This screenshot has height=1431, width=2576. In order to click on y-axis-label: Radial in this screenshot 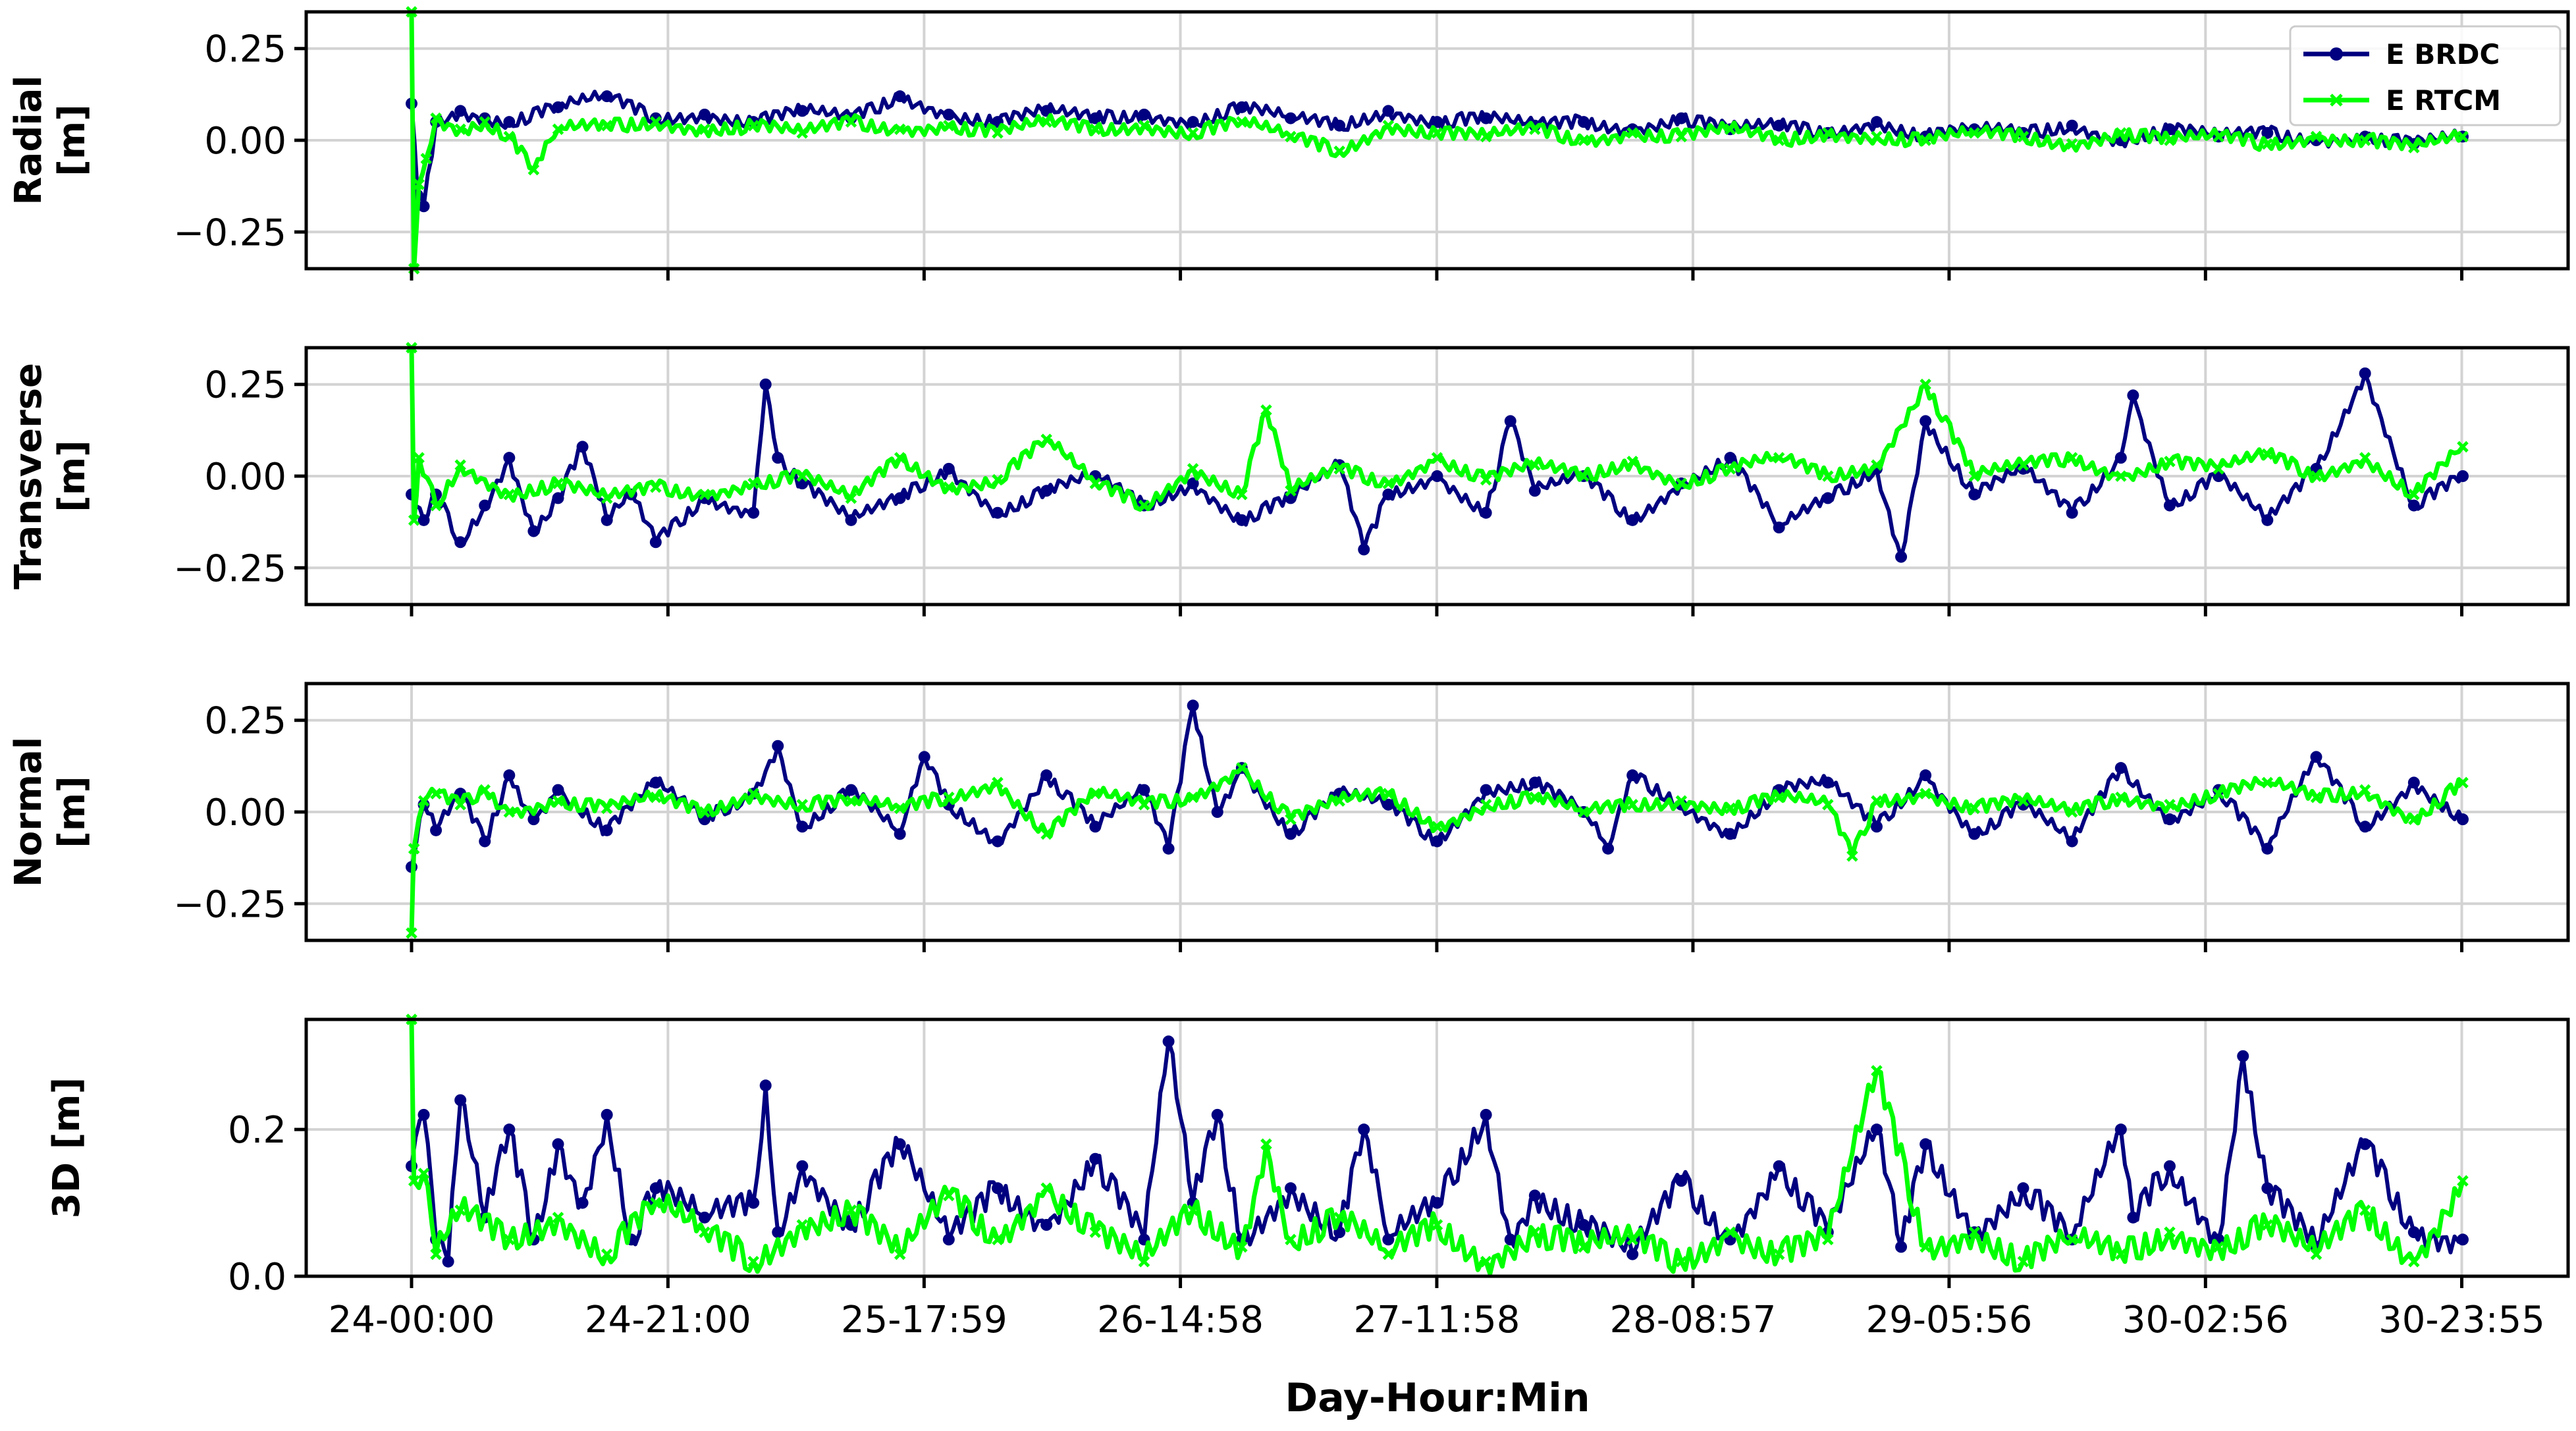, I will do `click(29, 140)`.